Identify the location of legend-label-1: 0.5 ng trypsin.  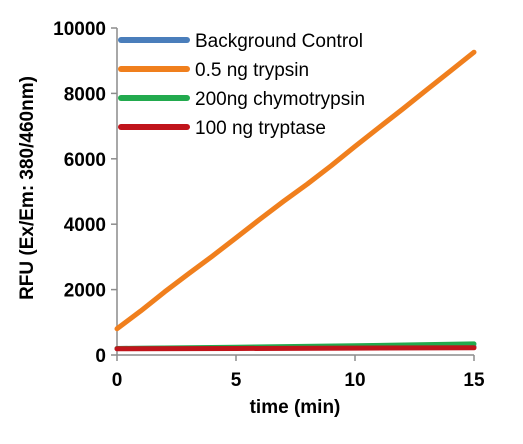
(252, 70).